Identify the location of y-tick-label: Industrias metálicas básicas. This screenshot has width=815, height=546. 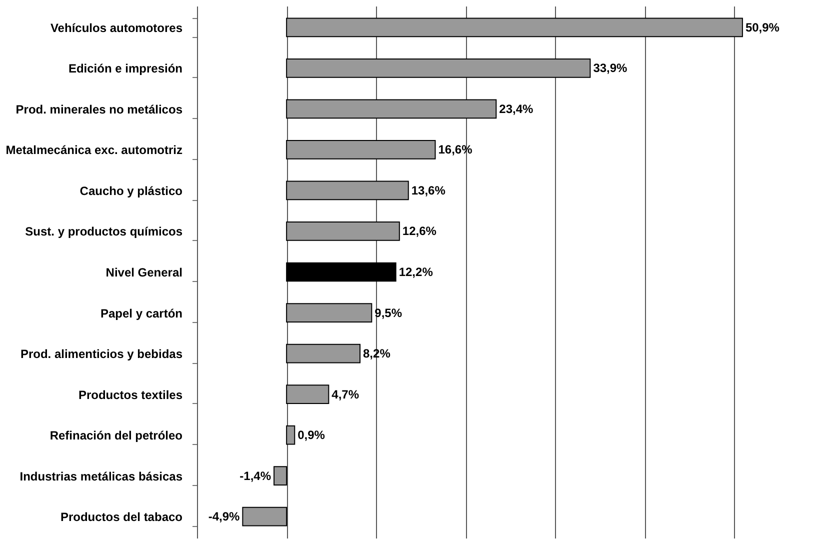
(101, 476).